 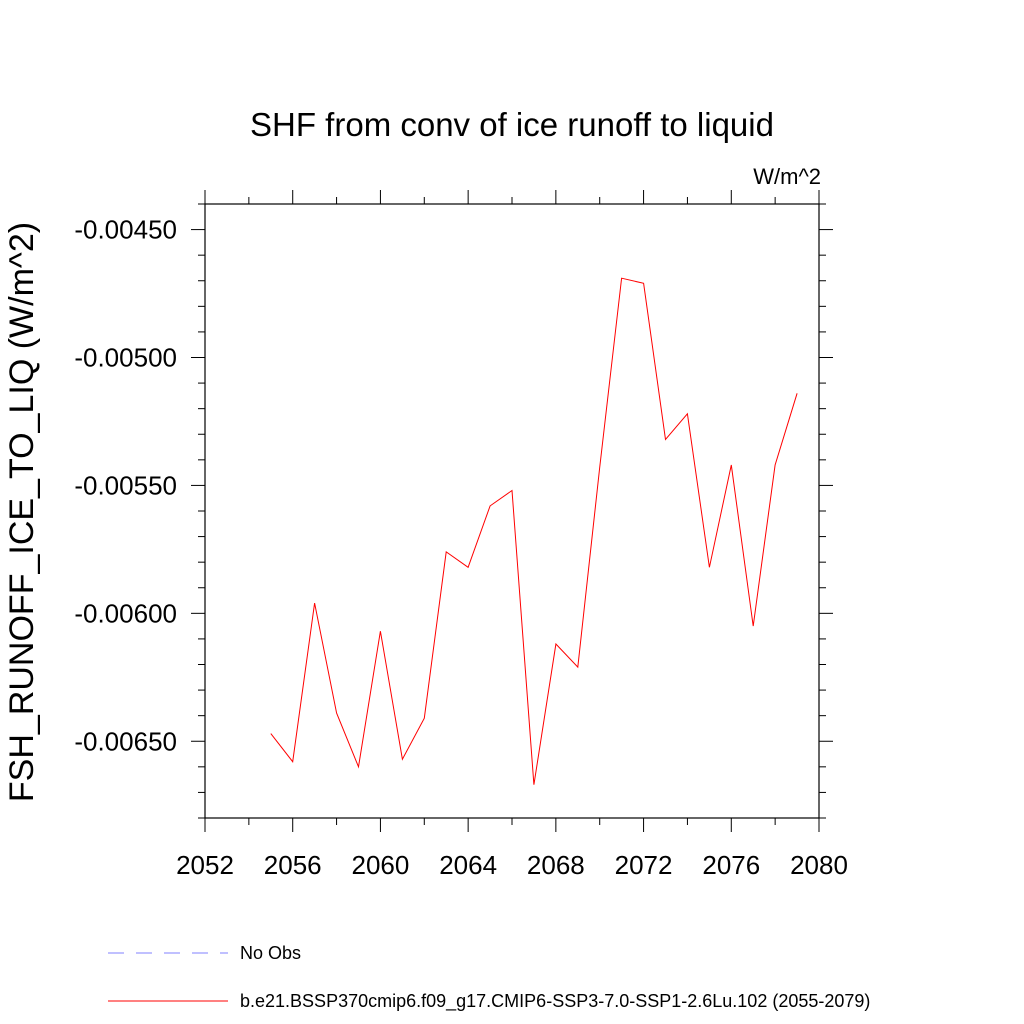 What do you see at coordinates (270, 953) in the screenshot?
I see `legend-label-no-obs: No Obs` at bounding box center [270, 953].